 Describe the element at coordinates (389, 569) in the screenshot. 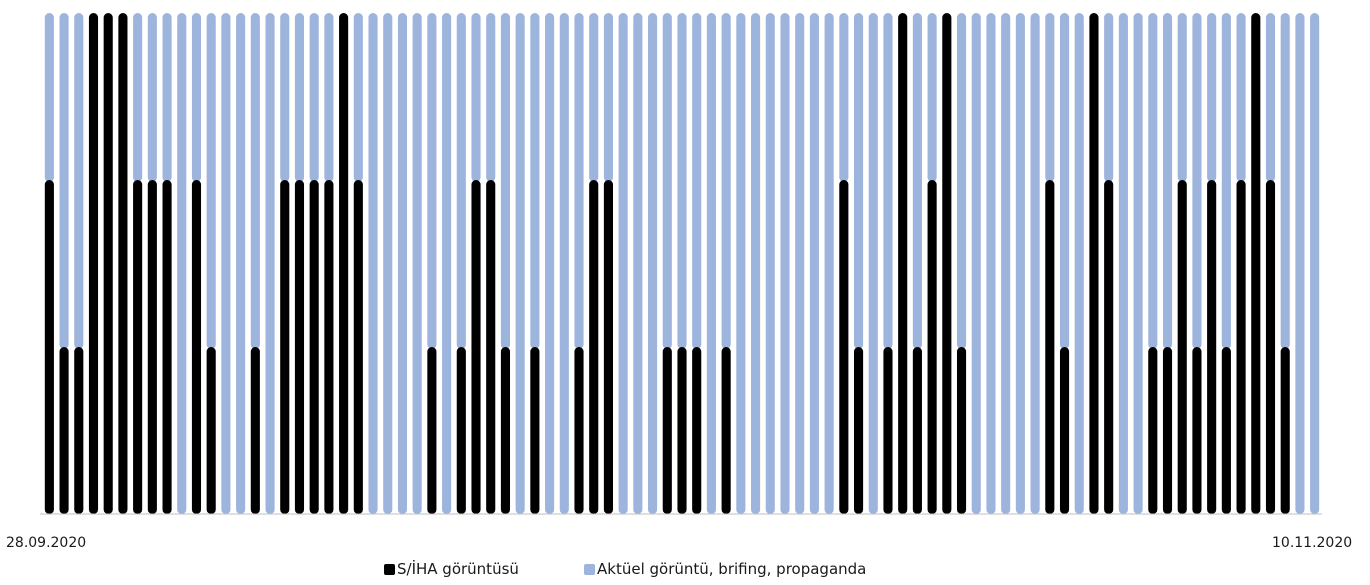

I see `legend-swatch-s-iha` at that location.